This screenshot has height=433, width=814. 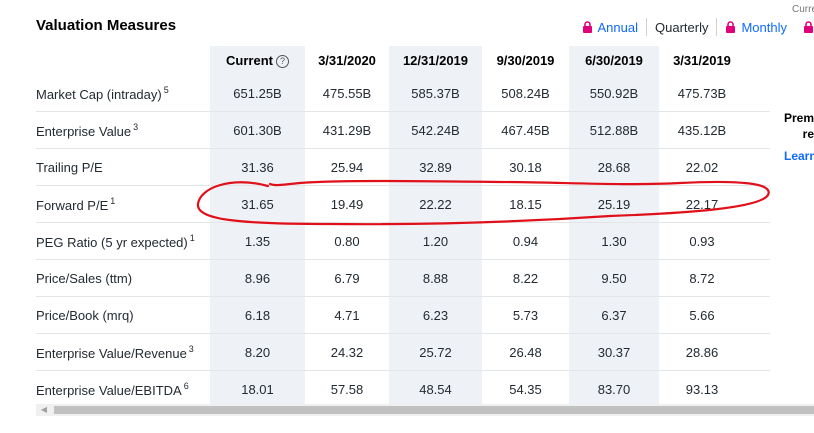 What do you see at coordinates (525, 352) in the screenshot?
I see `table-cell: 26.48` at bounding box center [525, 352].